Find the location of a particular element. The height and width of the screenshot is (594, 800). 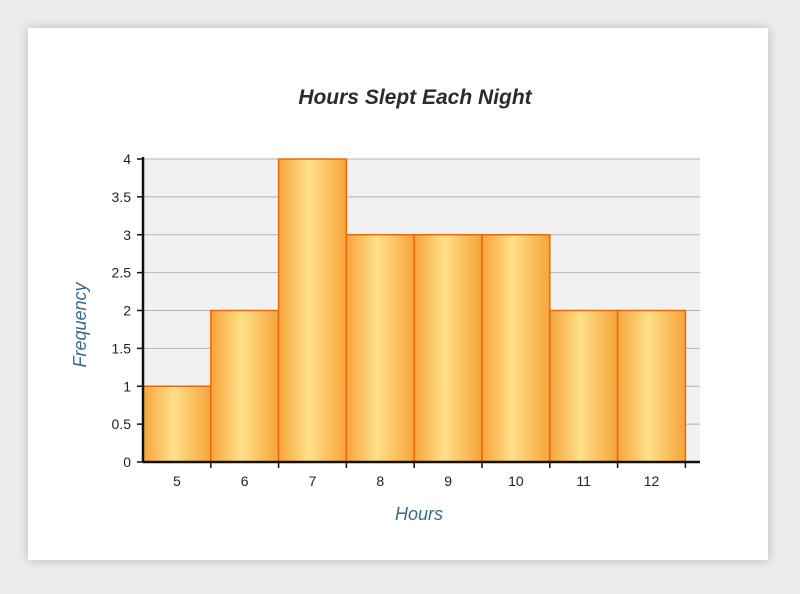

x-tick-label: 11 is located at coordinates (583, 481).